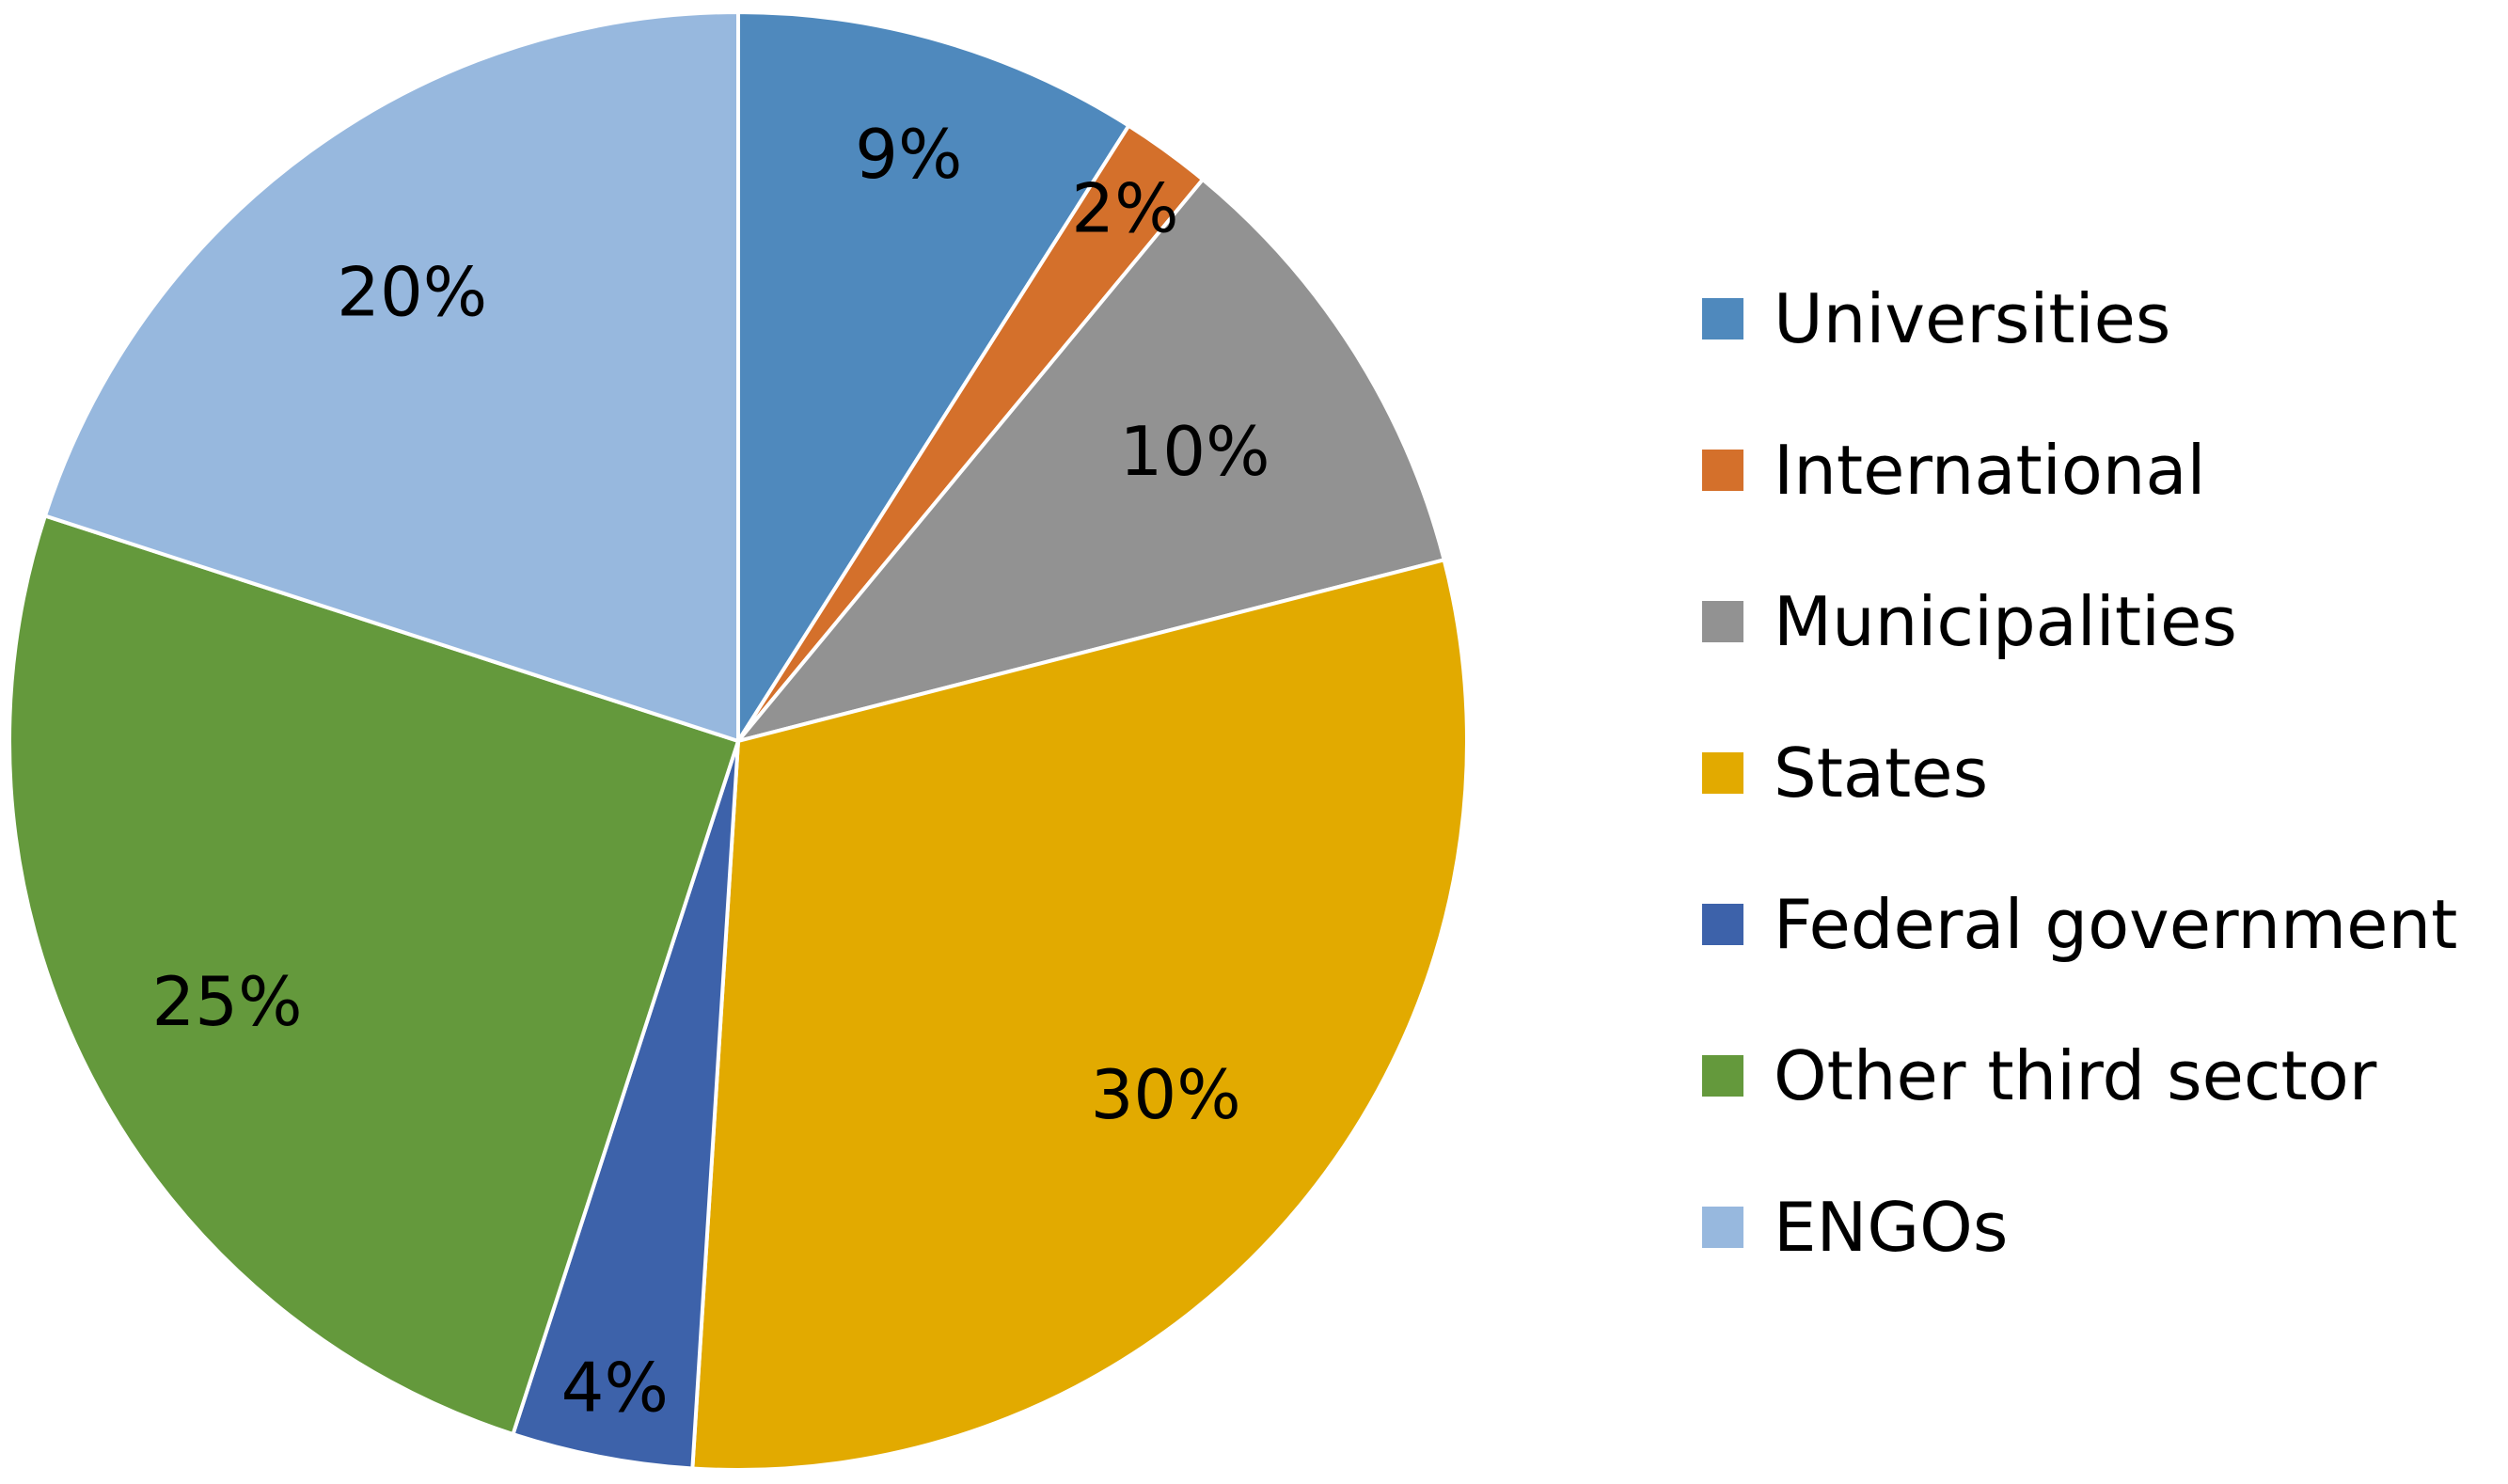 This screenshot has width=2508, height=1484. Describe the element at coordinates (2116, 924) in the screenshot. I see `legend-label-federal-government: Federal government` at that location.